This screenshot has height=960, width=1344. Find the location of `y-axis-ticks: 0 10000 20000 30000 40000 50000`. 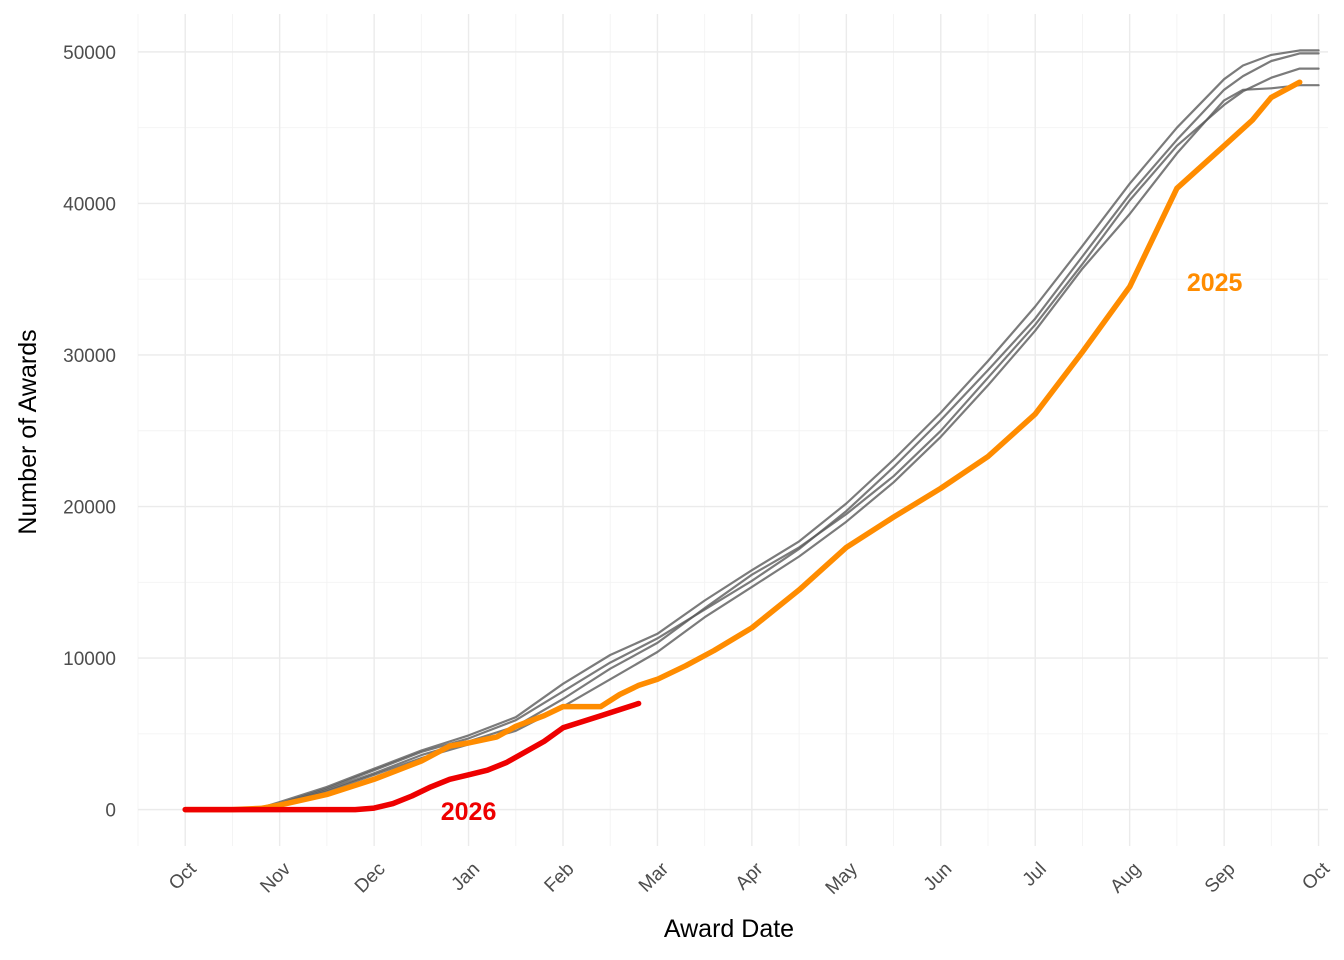

y-axis-ticks: 0 10000 20000 30000 40000 50000 is located at coordinates (89, 432).